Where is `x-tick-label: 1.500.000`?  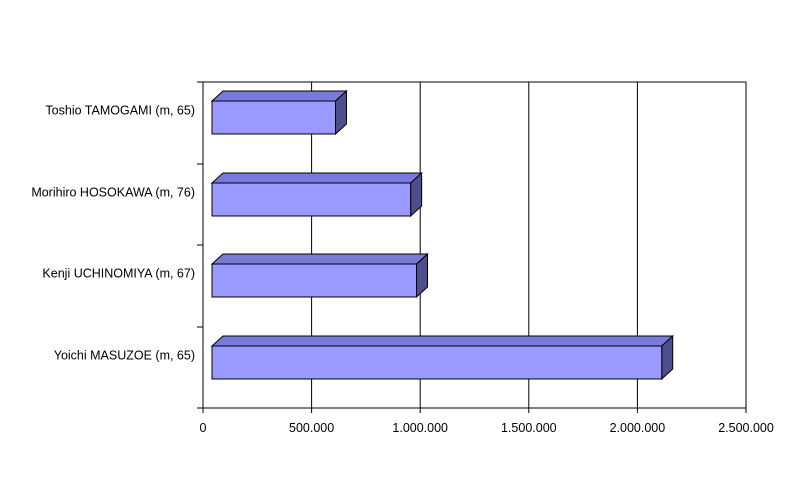 x-tick-label: 1.500.000 is located at coordinates (529, 428).